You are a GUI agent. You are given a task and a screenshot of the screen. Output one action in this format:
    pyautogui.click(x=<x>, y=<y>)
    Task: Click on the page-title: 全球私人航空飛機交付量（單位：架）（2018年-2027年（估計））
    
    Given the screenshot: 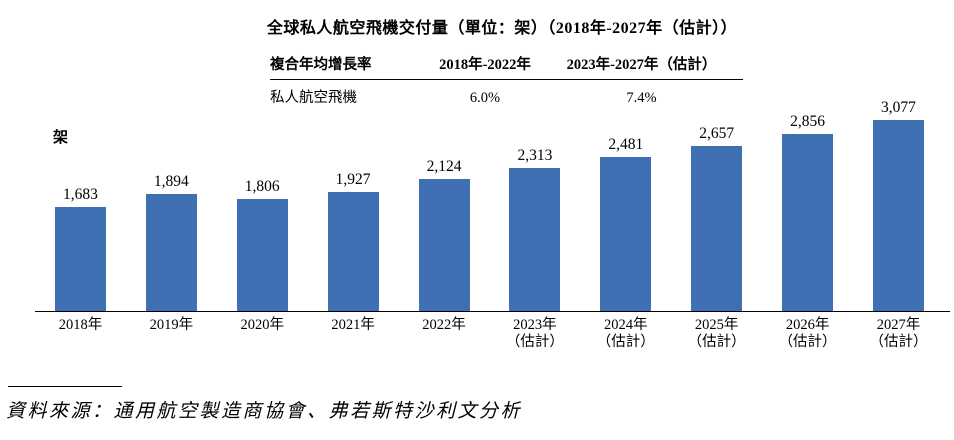 What is the action you would take?
    pyautogui.click(x=502, y=28)
    